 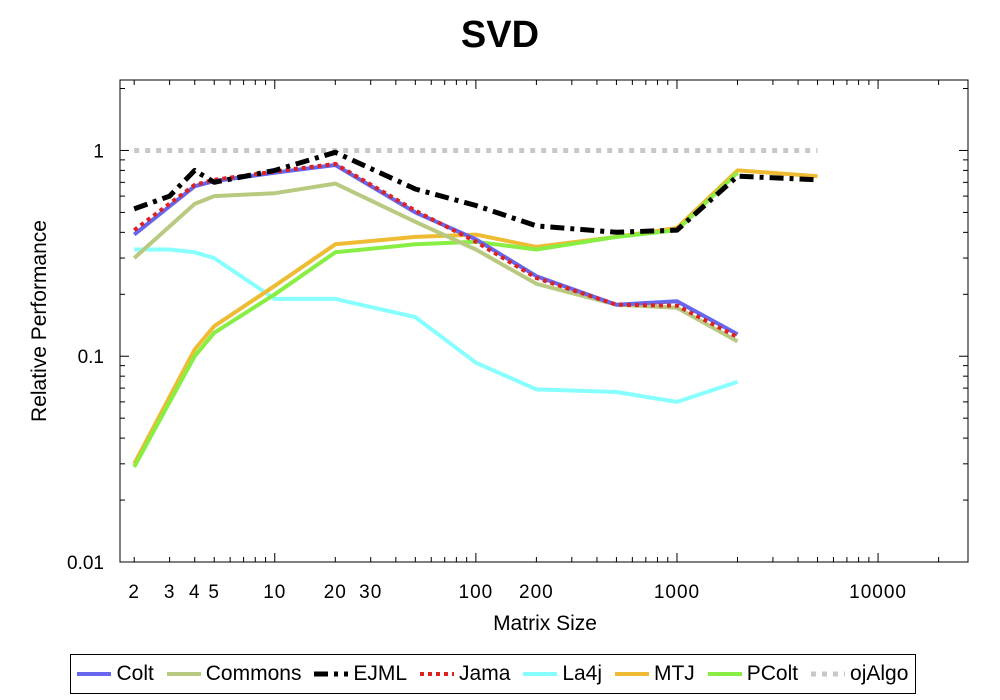 I want to click on legend-item-mtj: MTJ, so click(x=654, y=674).